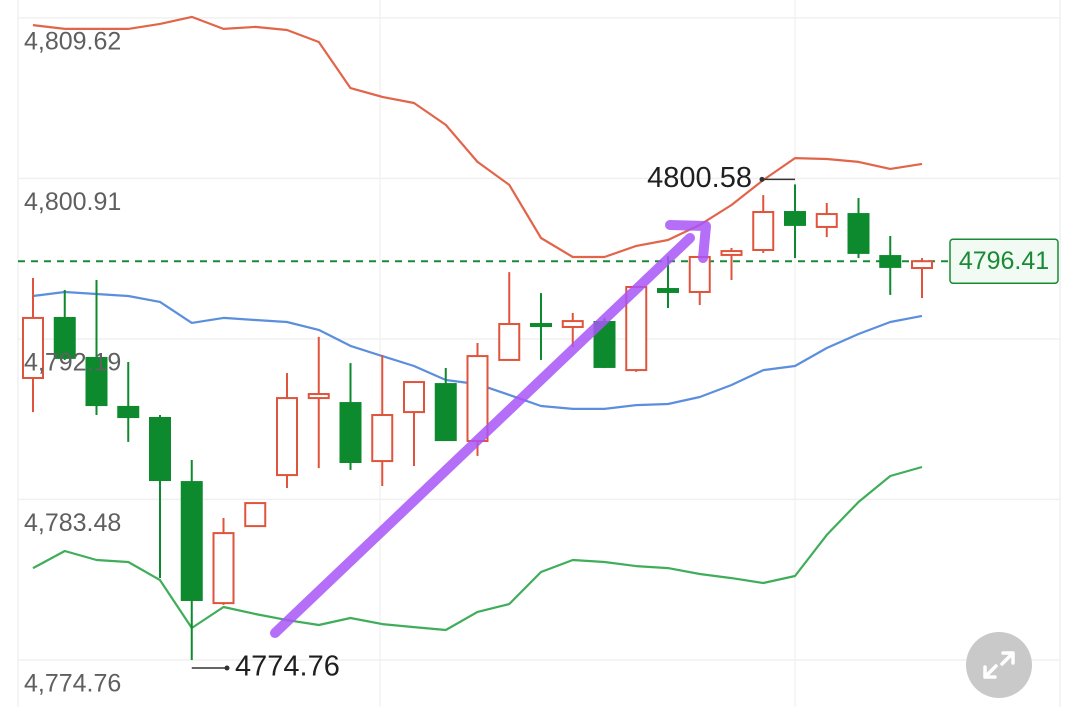 The height and width of the screenshot is (707, 1080). I want to click on expand-circle, so click(999, 665).